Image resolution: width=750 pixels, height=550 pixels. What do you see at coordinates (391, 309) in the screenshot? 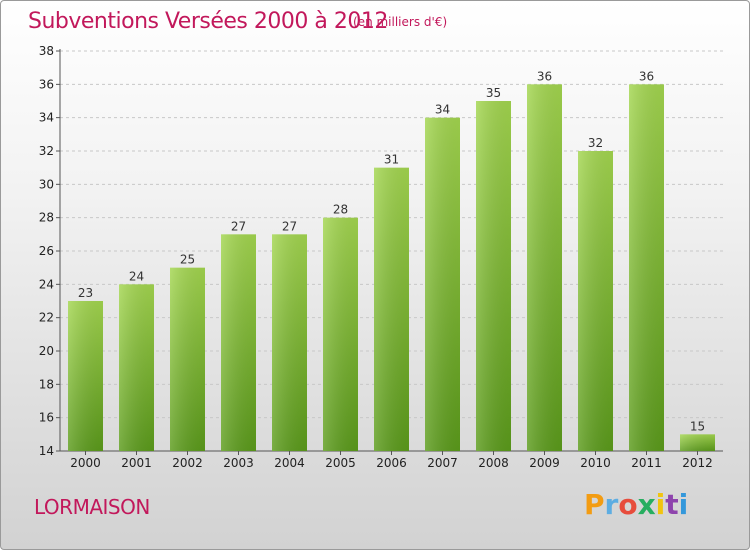
I see `bar-shade-2006` at bounding box center [391, 309].